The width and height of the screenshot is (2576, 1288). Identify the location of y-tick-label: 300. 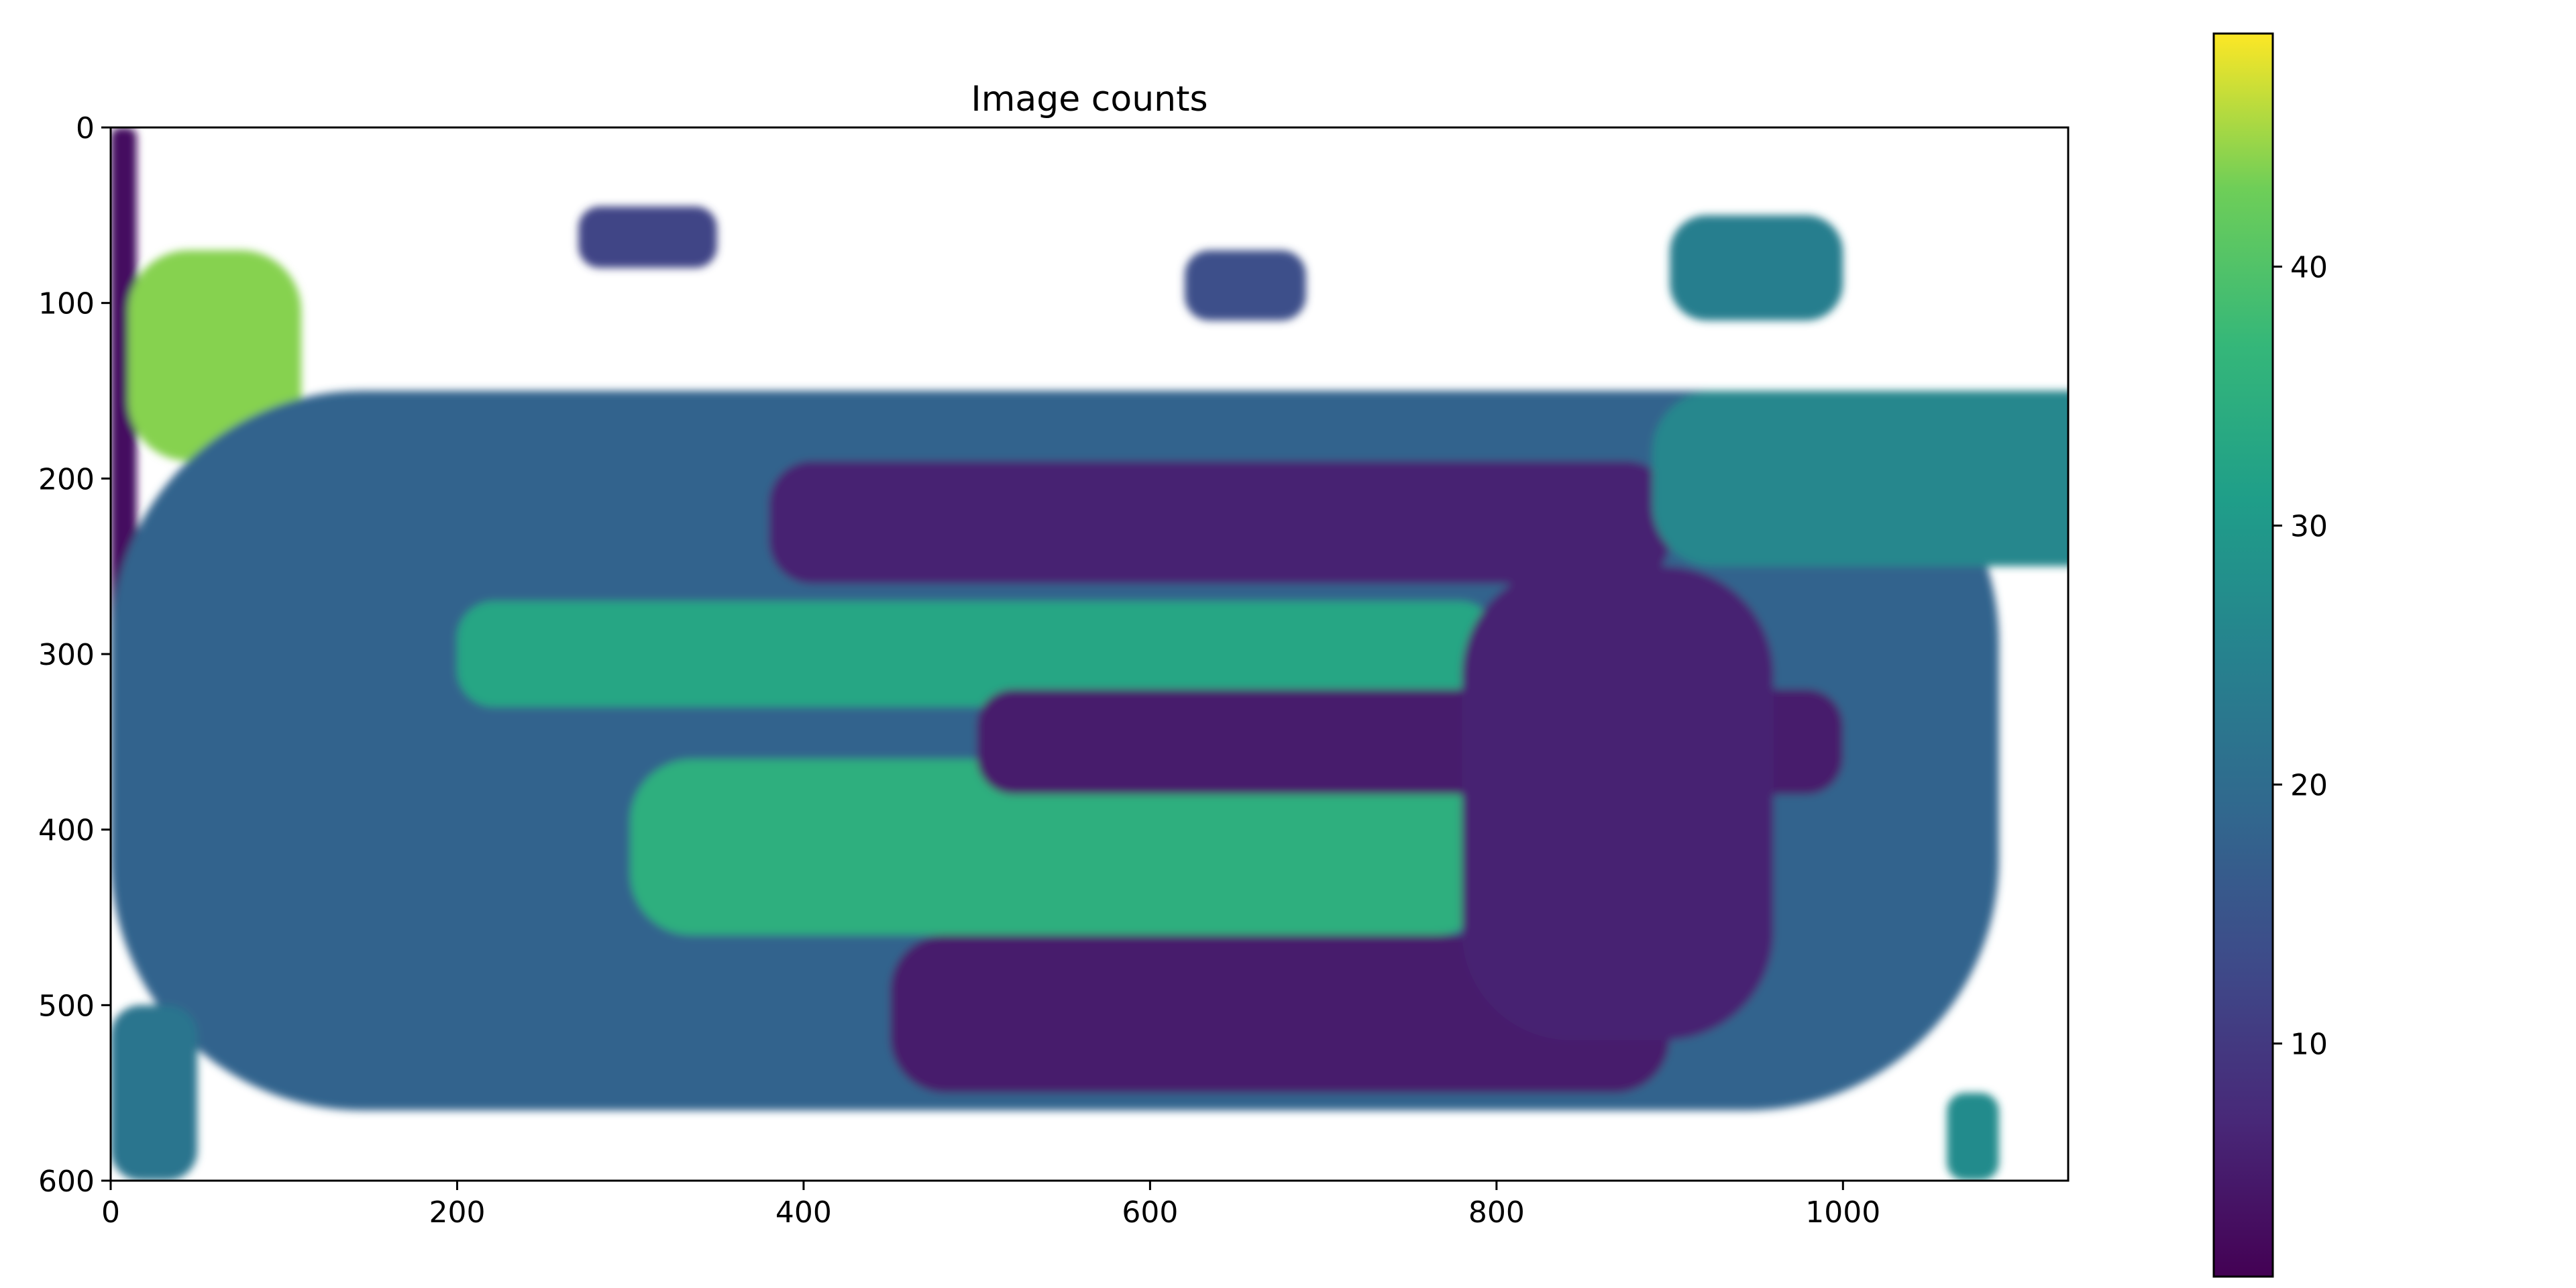
(66, 655).